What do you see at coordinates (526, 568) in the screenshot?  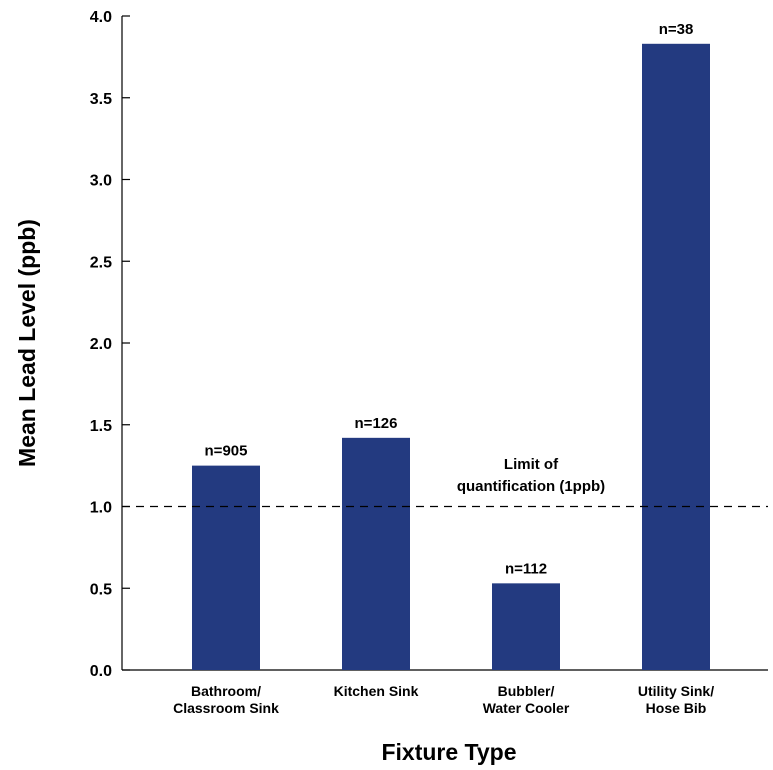 I see `bar-data-label: n=112` at bounding box center [526, 568].